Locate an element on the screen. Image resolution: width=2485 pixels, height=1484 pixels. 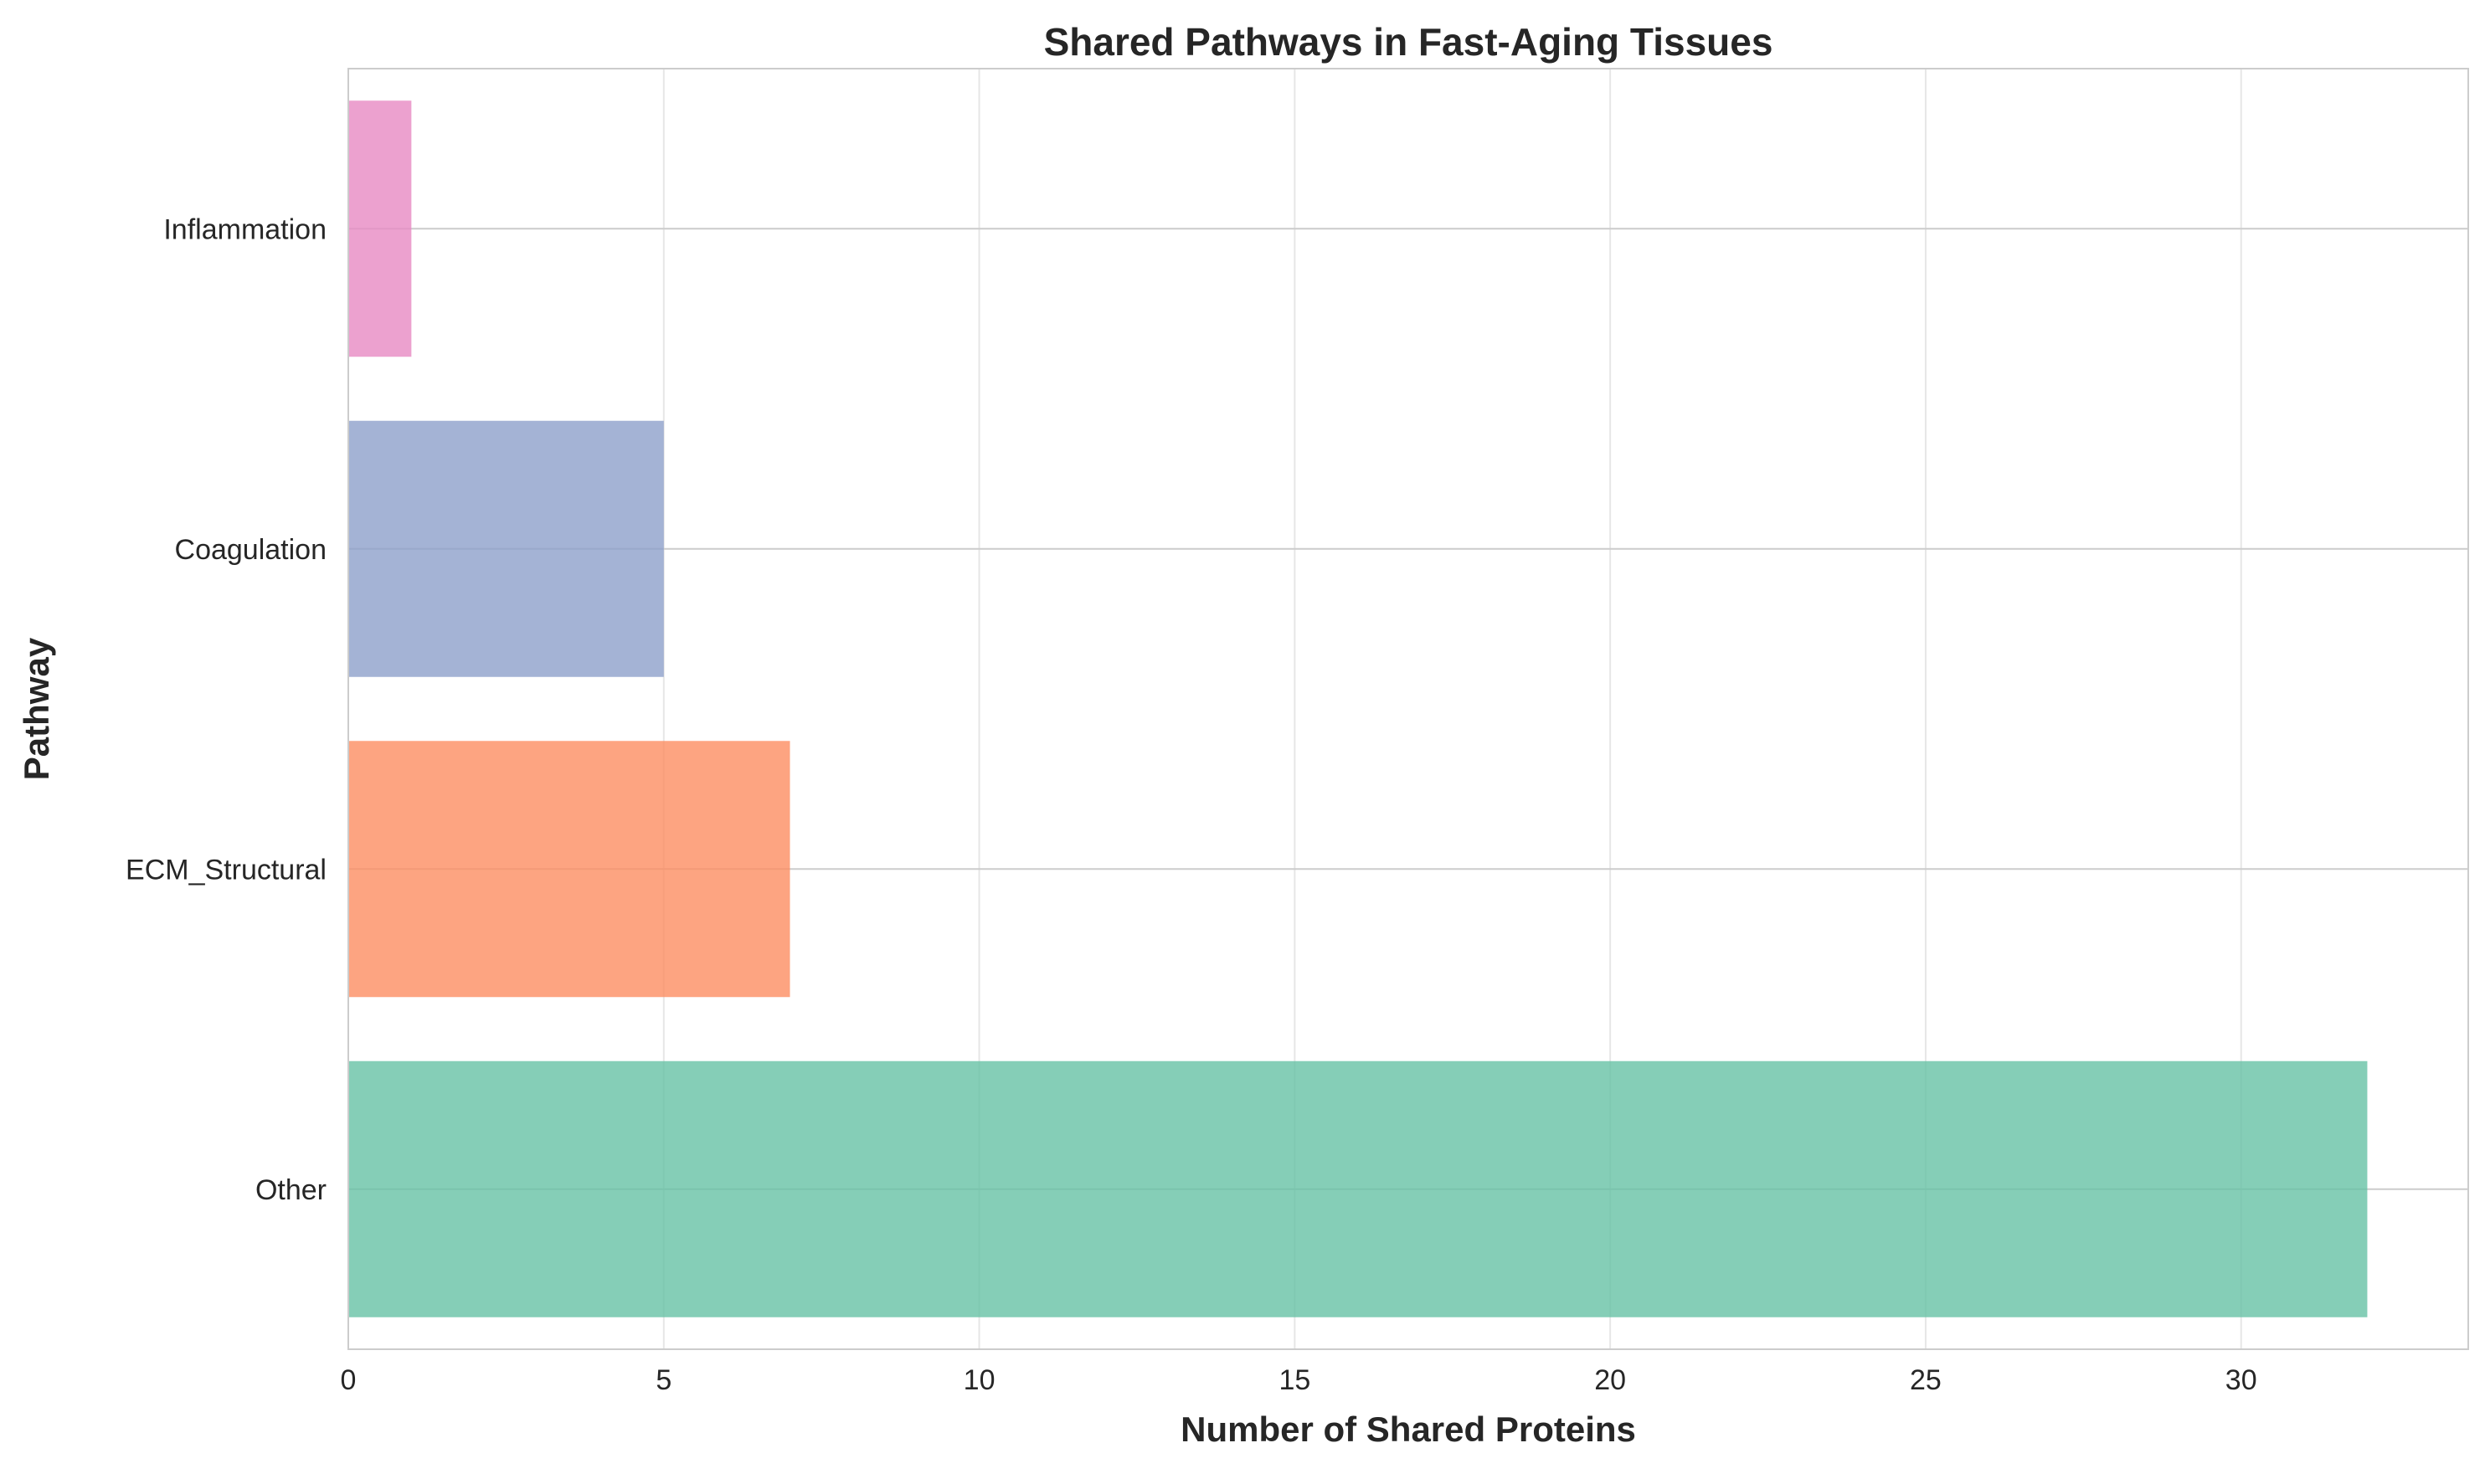
y-tick-label: Other is located at coordinates (291, 1190).